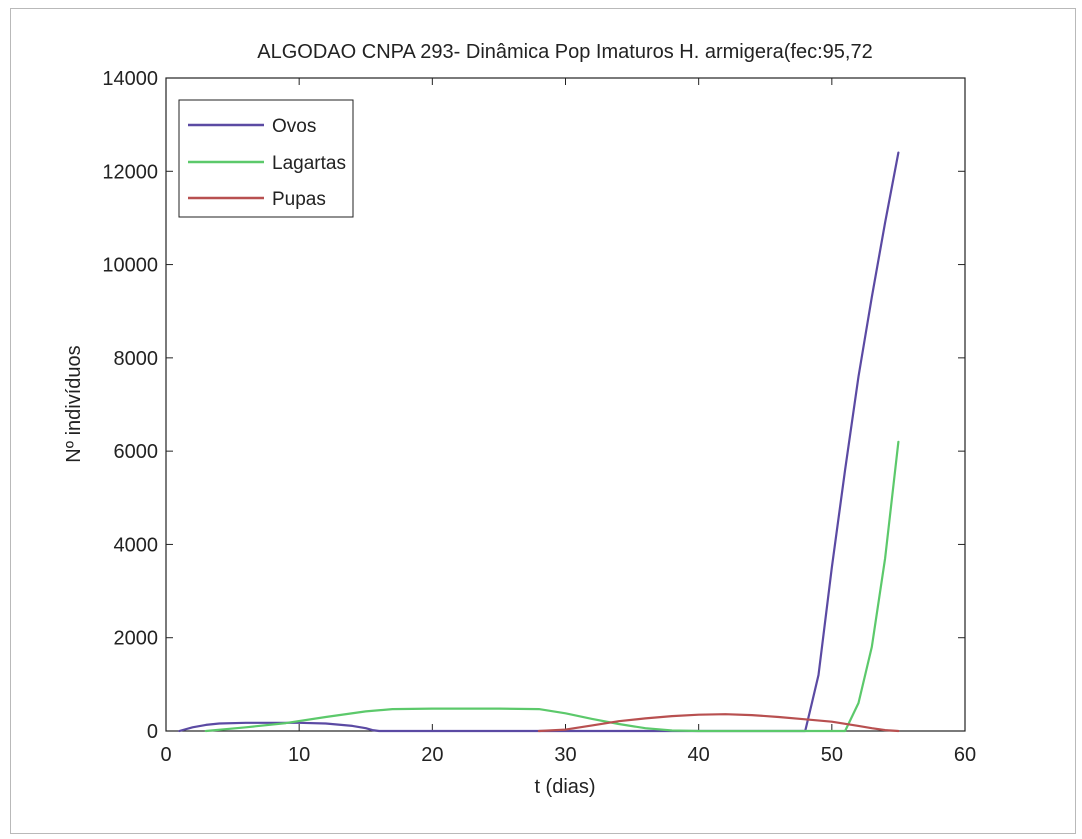 The width and height of the screenshot is (1082, 839). What do you see at coordinates (564, 787) in the screenshot?
I see `x-axis-title: t (dias)` at bounding box center [564, 787].